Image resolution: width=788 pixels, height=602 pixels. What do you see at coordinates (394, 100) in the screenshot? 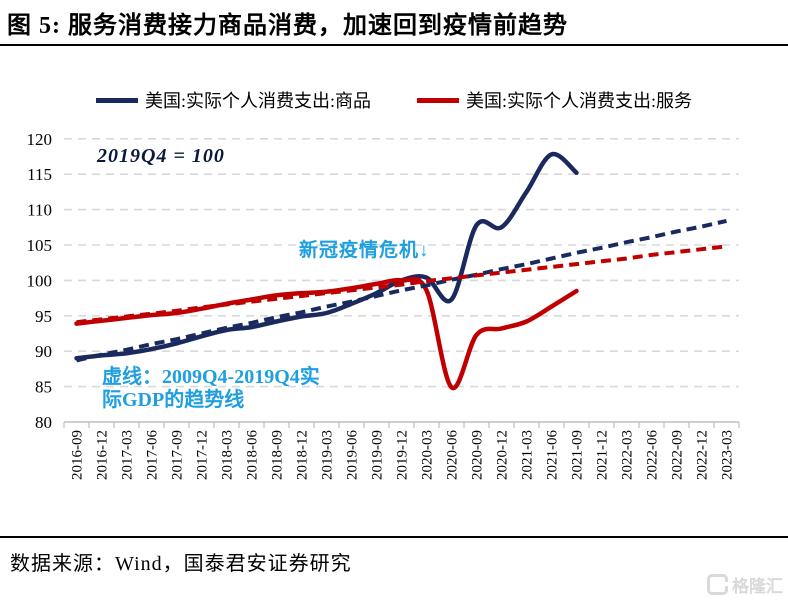
I see `chart-legend: 美国:实际个人消费支出:商品 美国:实际个人消费支出:服务` at bounding box center [394, 100].